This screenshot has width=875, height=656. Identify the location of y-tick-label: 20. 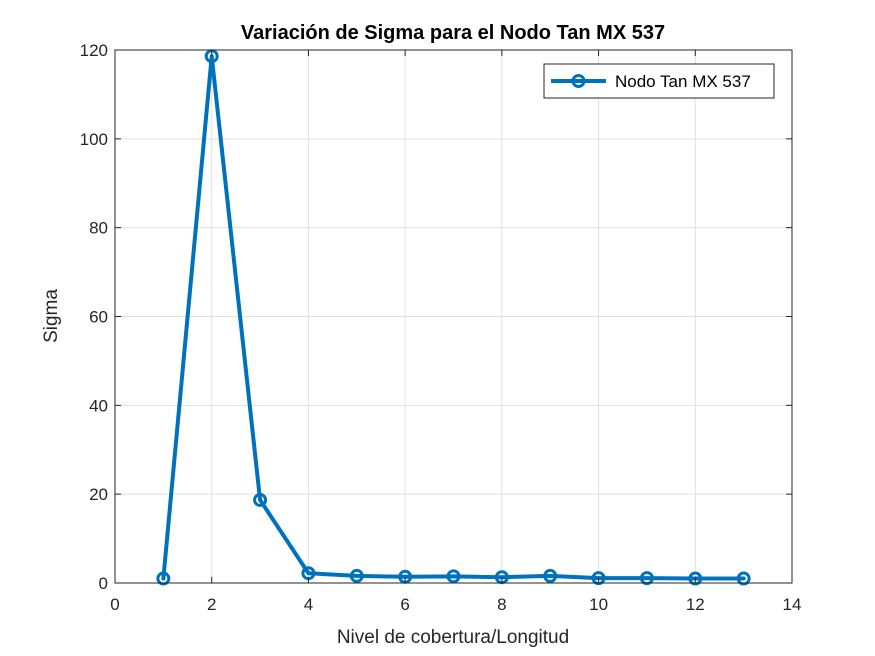
(98, 494).